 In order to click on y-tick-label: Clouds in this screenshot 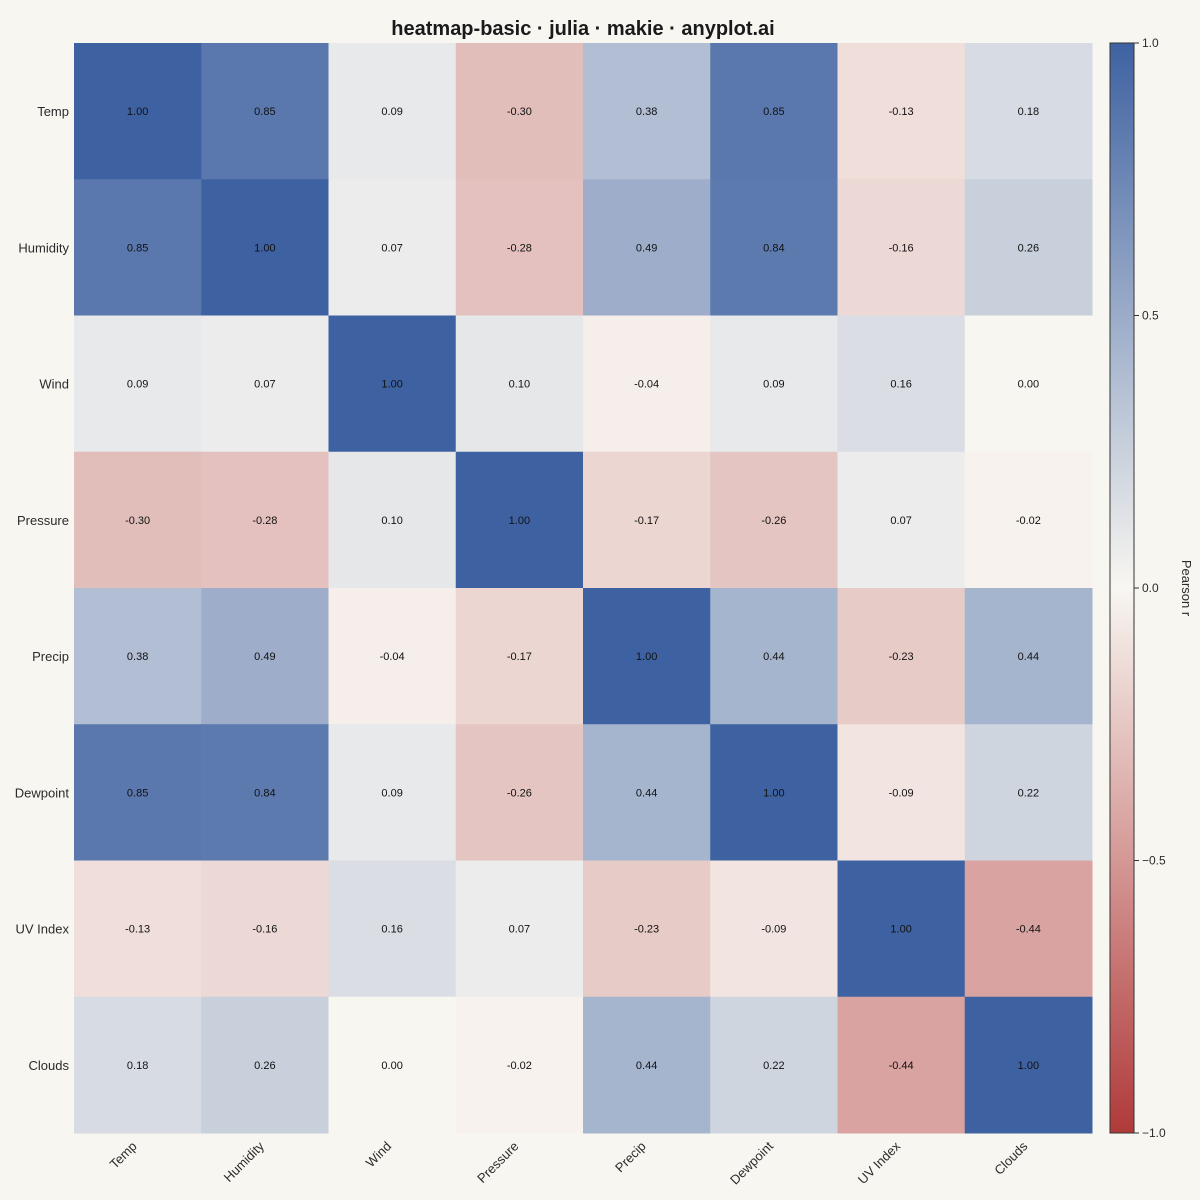, I will do `click(49, 1065)`.